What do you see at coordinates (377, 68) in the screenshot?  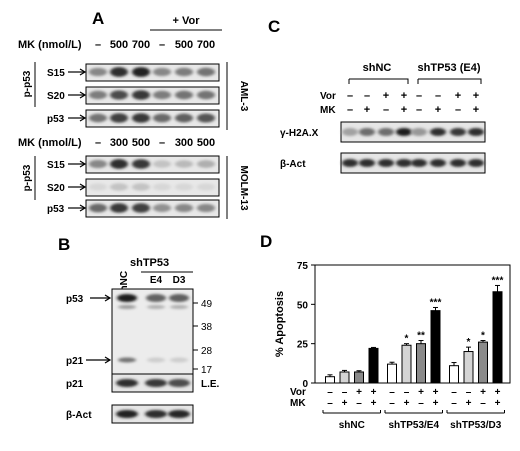 I see `group-label-shnc: shNC` at bounding box center [377, 68].